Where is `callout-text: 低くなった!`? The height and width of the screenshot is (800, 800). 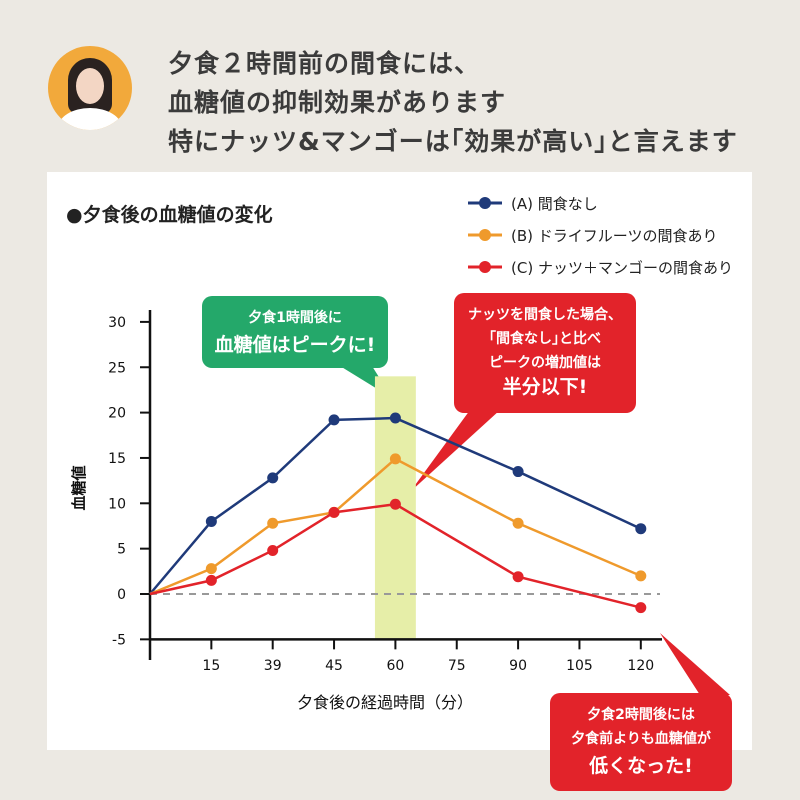 callout-text: 低くなった! is located at coordinates (641, 766).